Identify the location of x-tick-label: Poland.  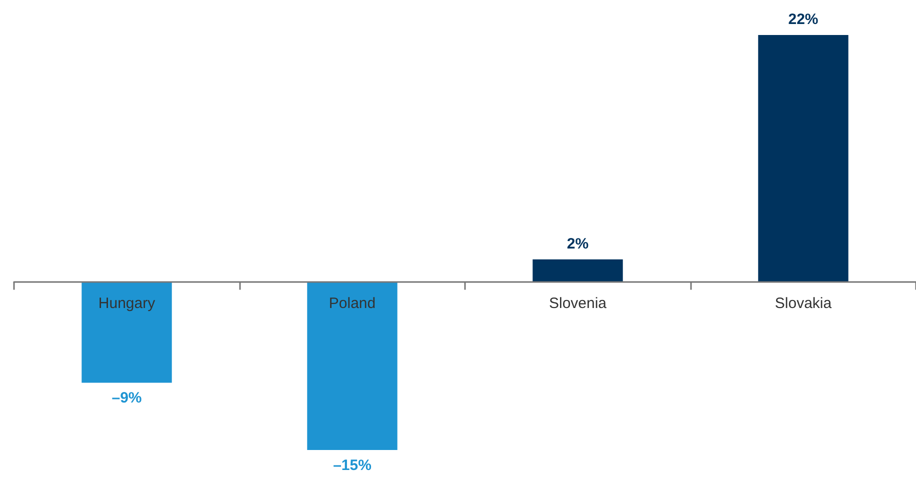
(352, 303).